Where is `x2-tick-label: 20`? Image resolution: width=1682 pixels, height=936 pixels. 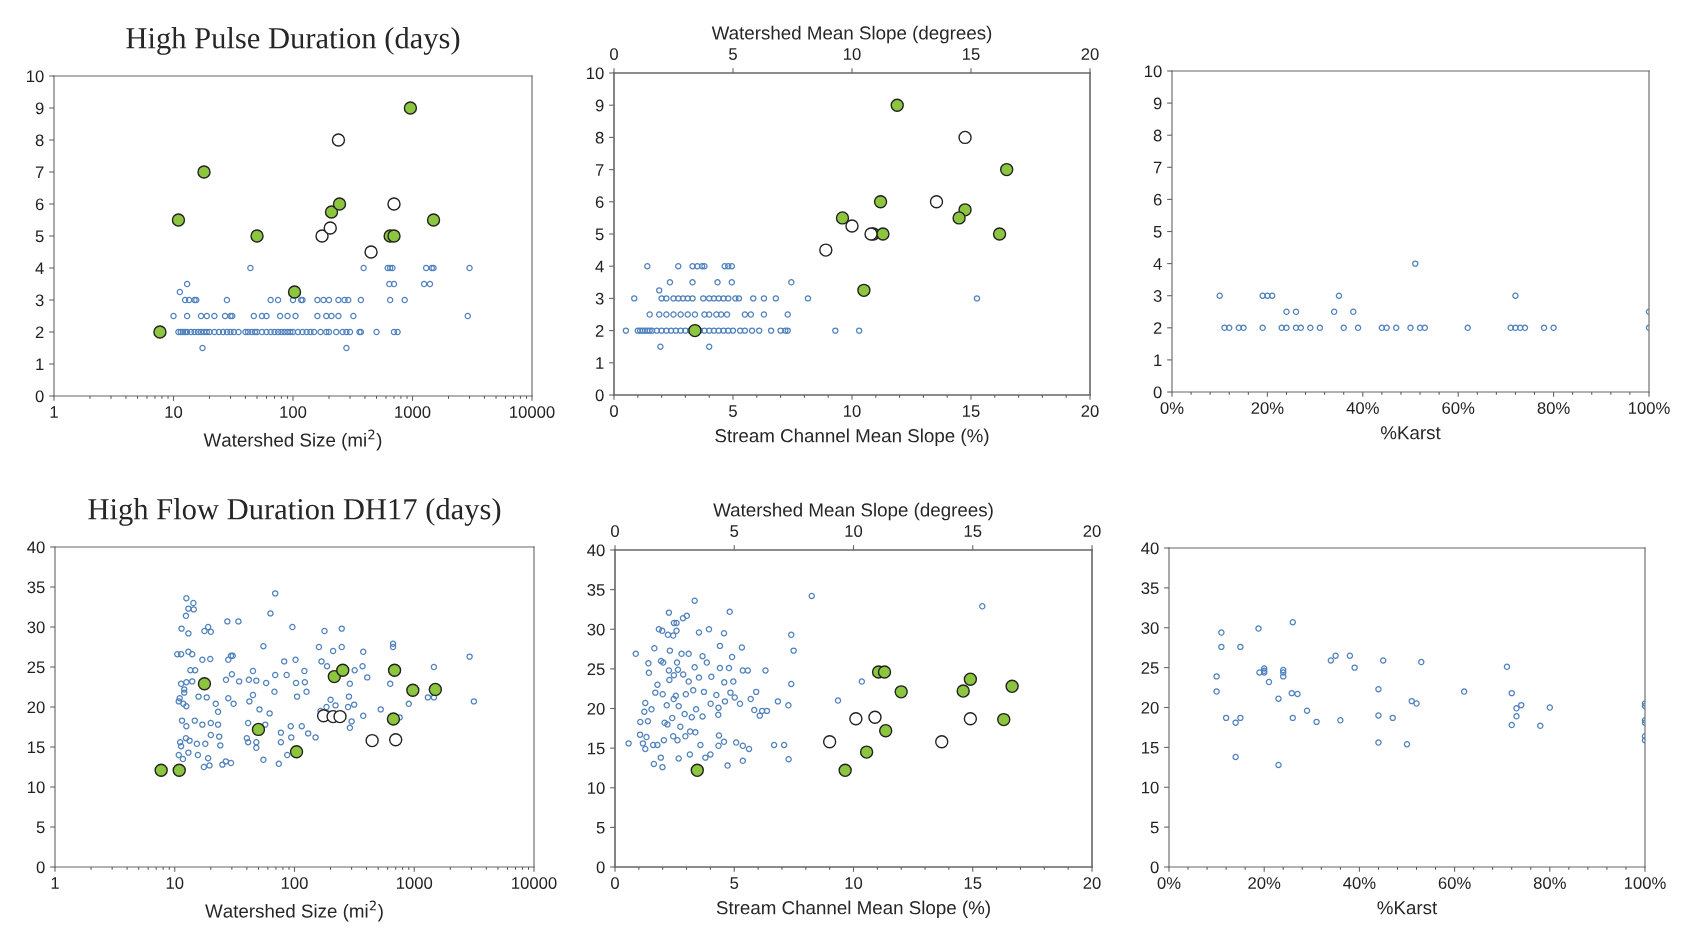 x2-tick-label: 20 is located at coordinates (1090, 54).